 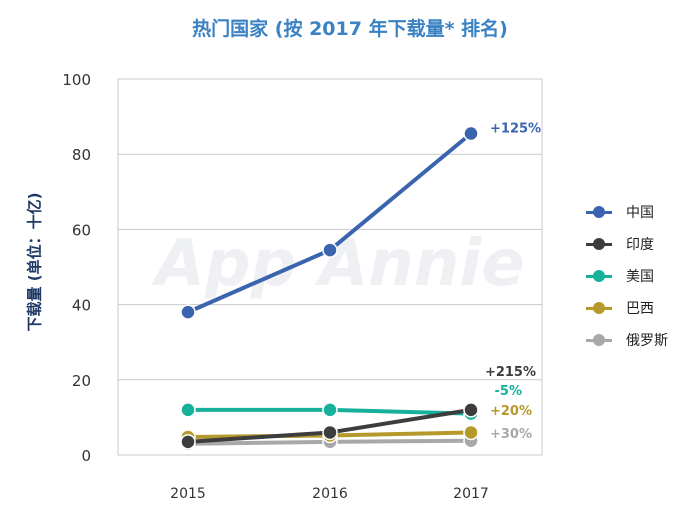 I want to click on legend-label: 美国, so click(x=640, y=277).